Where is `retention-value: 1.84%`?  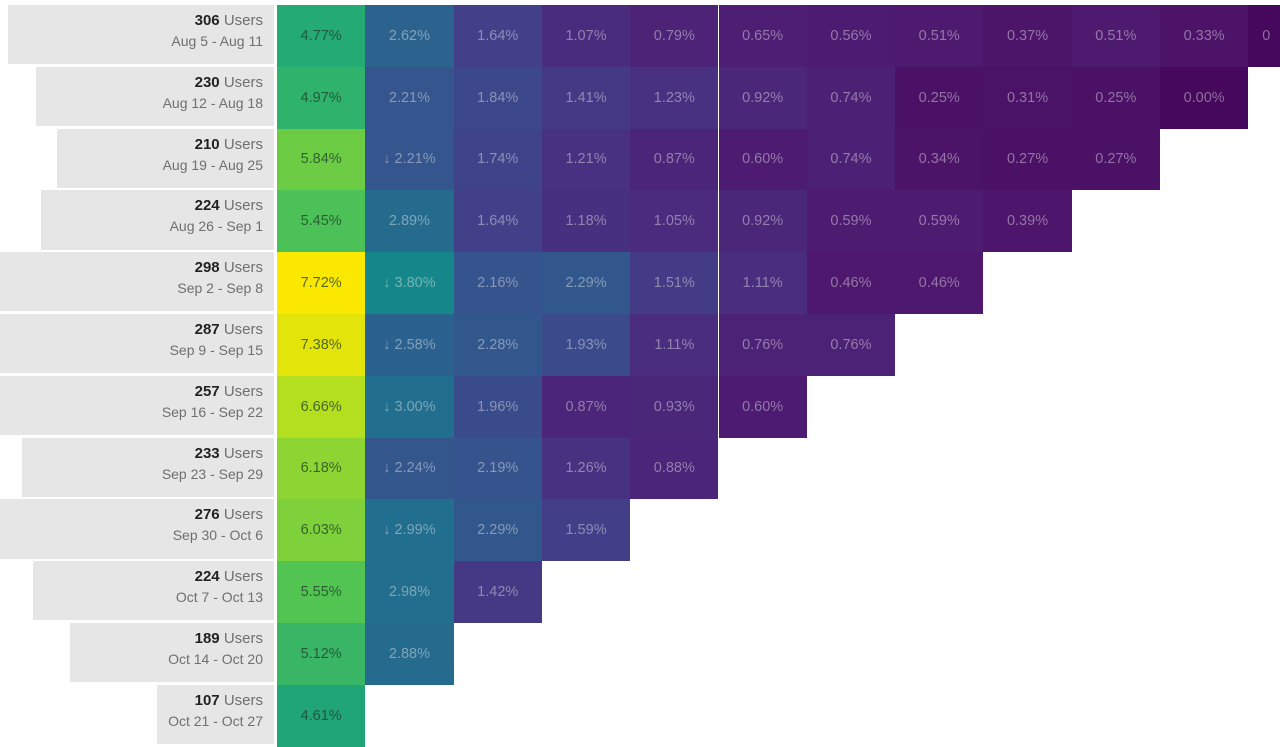
retention-value: 1.84% is located at coordinates (498, 97).